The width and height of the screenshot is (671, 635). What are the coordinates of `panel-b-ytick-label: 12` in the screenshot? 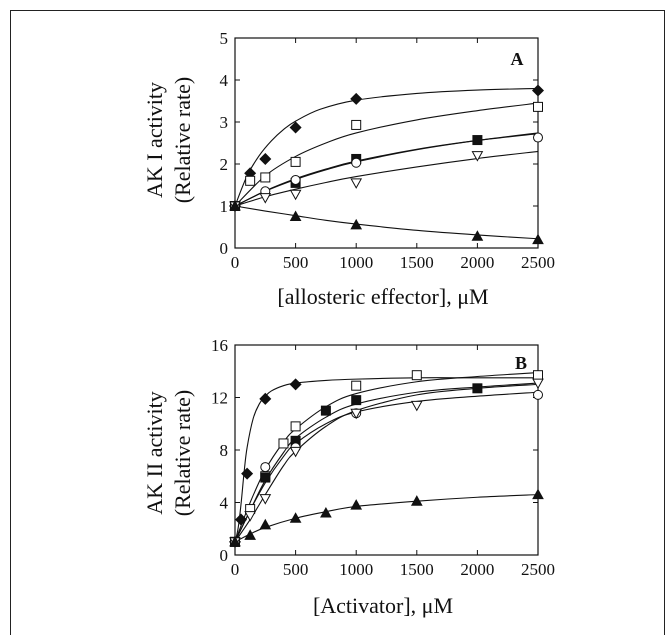 It's located at (219, 398).